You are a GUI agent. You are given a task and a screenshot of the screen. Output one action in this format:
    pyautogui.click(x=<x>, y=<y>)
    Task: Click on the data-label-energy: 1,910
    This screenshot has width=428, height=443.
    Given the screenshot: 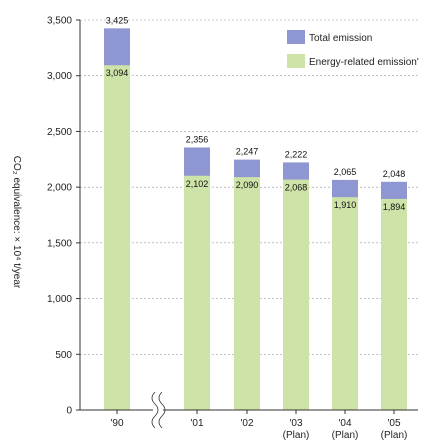 What is the action you would take?
    pyautogui.click(x=345, y=205)
    